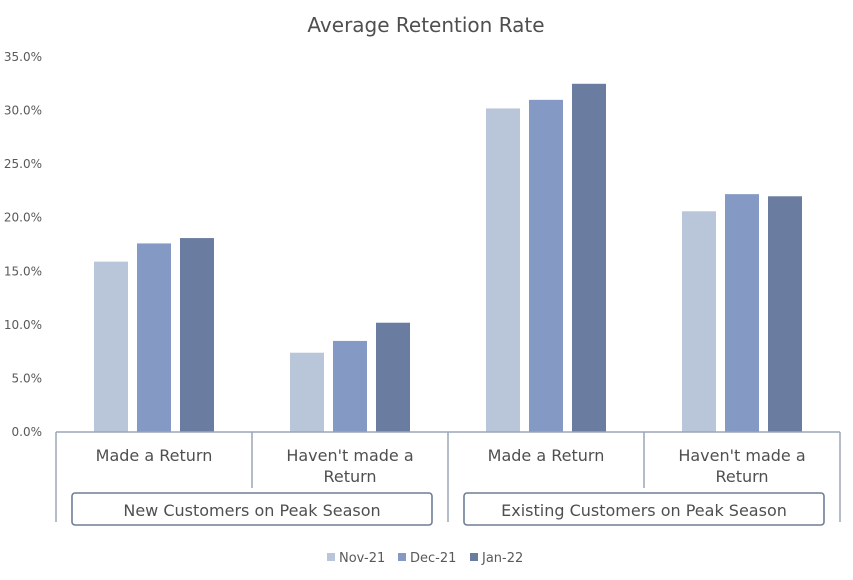 The image size is (853, 580). I want to click on y-tick-label: 30.0%, so click(23, 111).